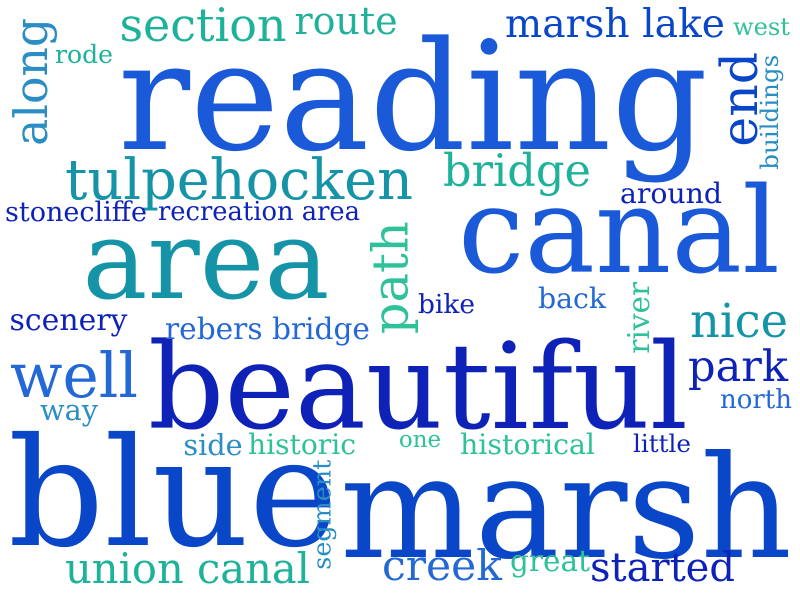  What do you see at coordinates (173, 493) in the screenshot?
I see `word-blue: blue` at bounding box center [173, 493].